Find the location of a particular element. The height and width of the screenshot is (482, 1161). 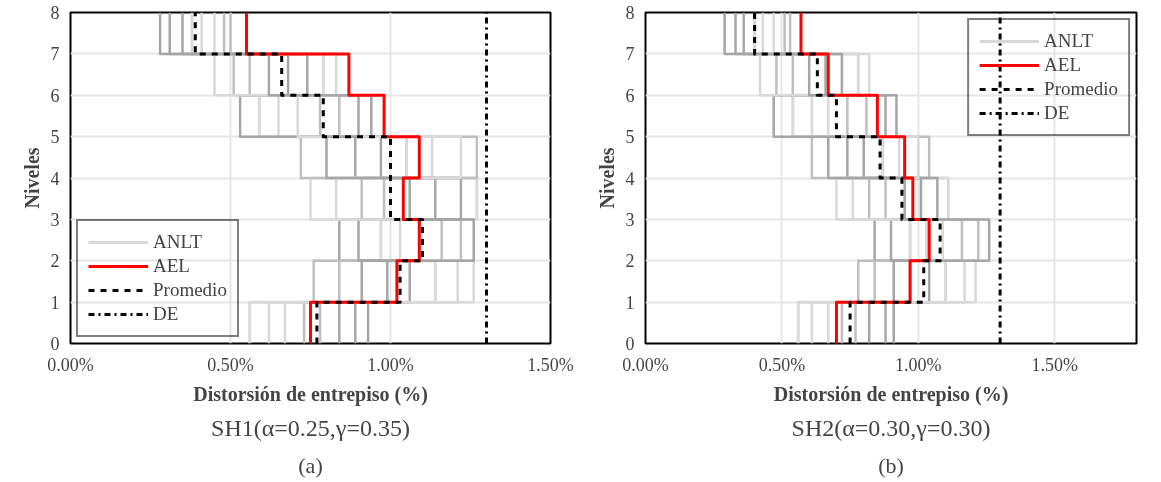

text: (b) is located at coordinates (891, 465).